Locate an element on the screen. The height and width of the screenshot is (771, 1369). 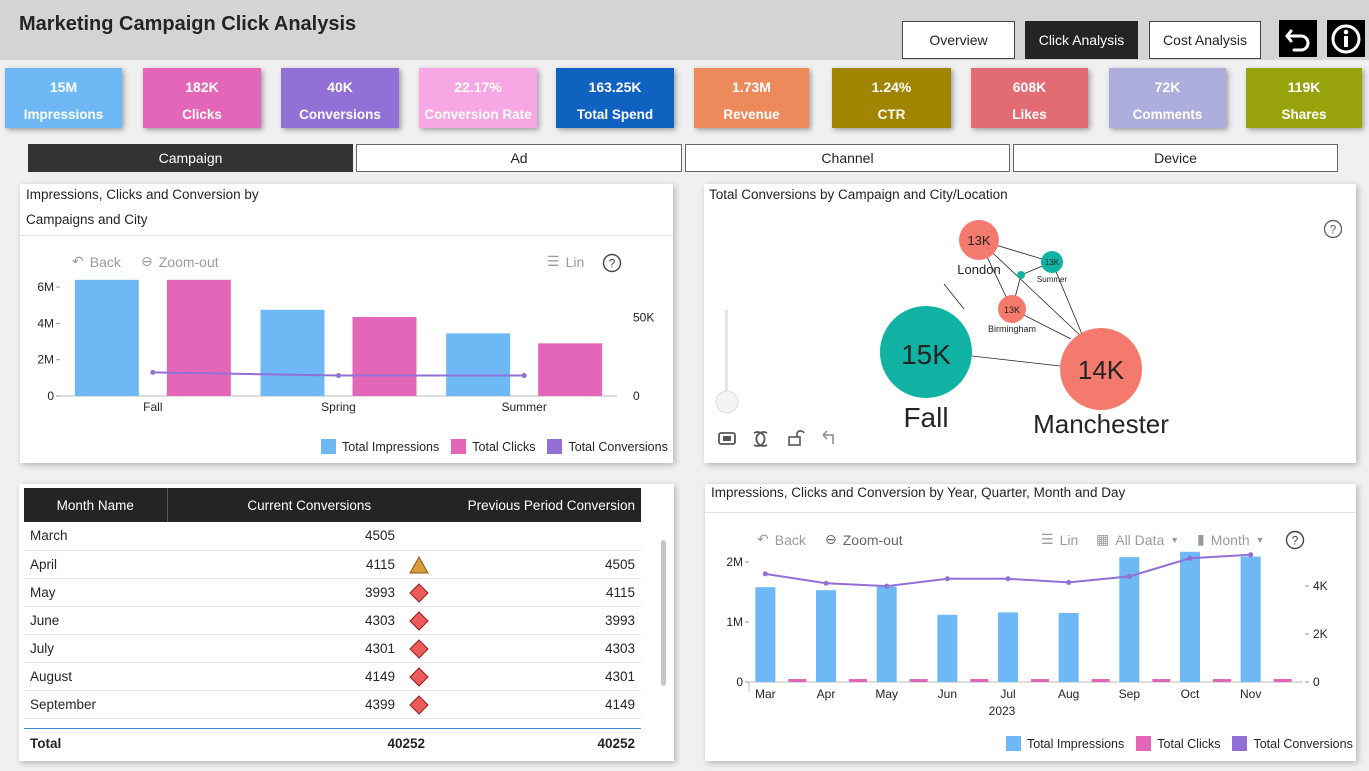
node-summer is located at coordinates (1052, 262).